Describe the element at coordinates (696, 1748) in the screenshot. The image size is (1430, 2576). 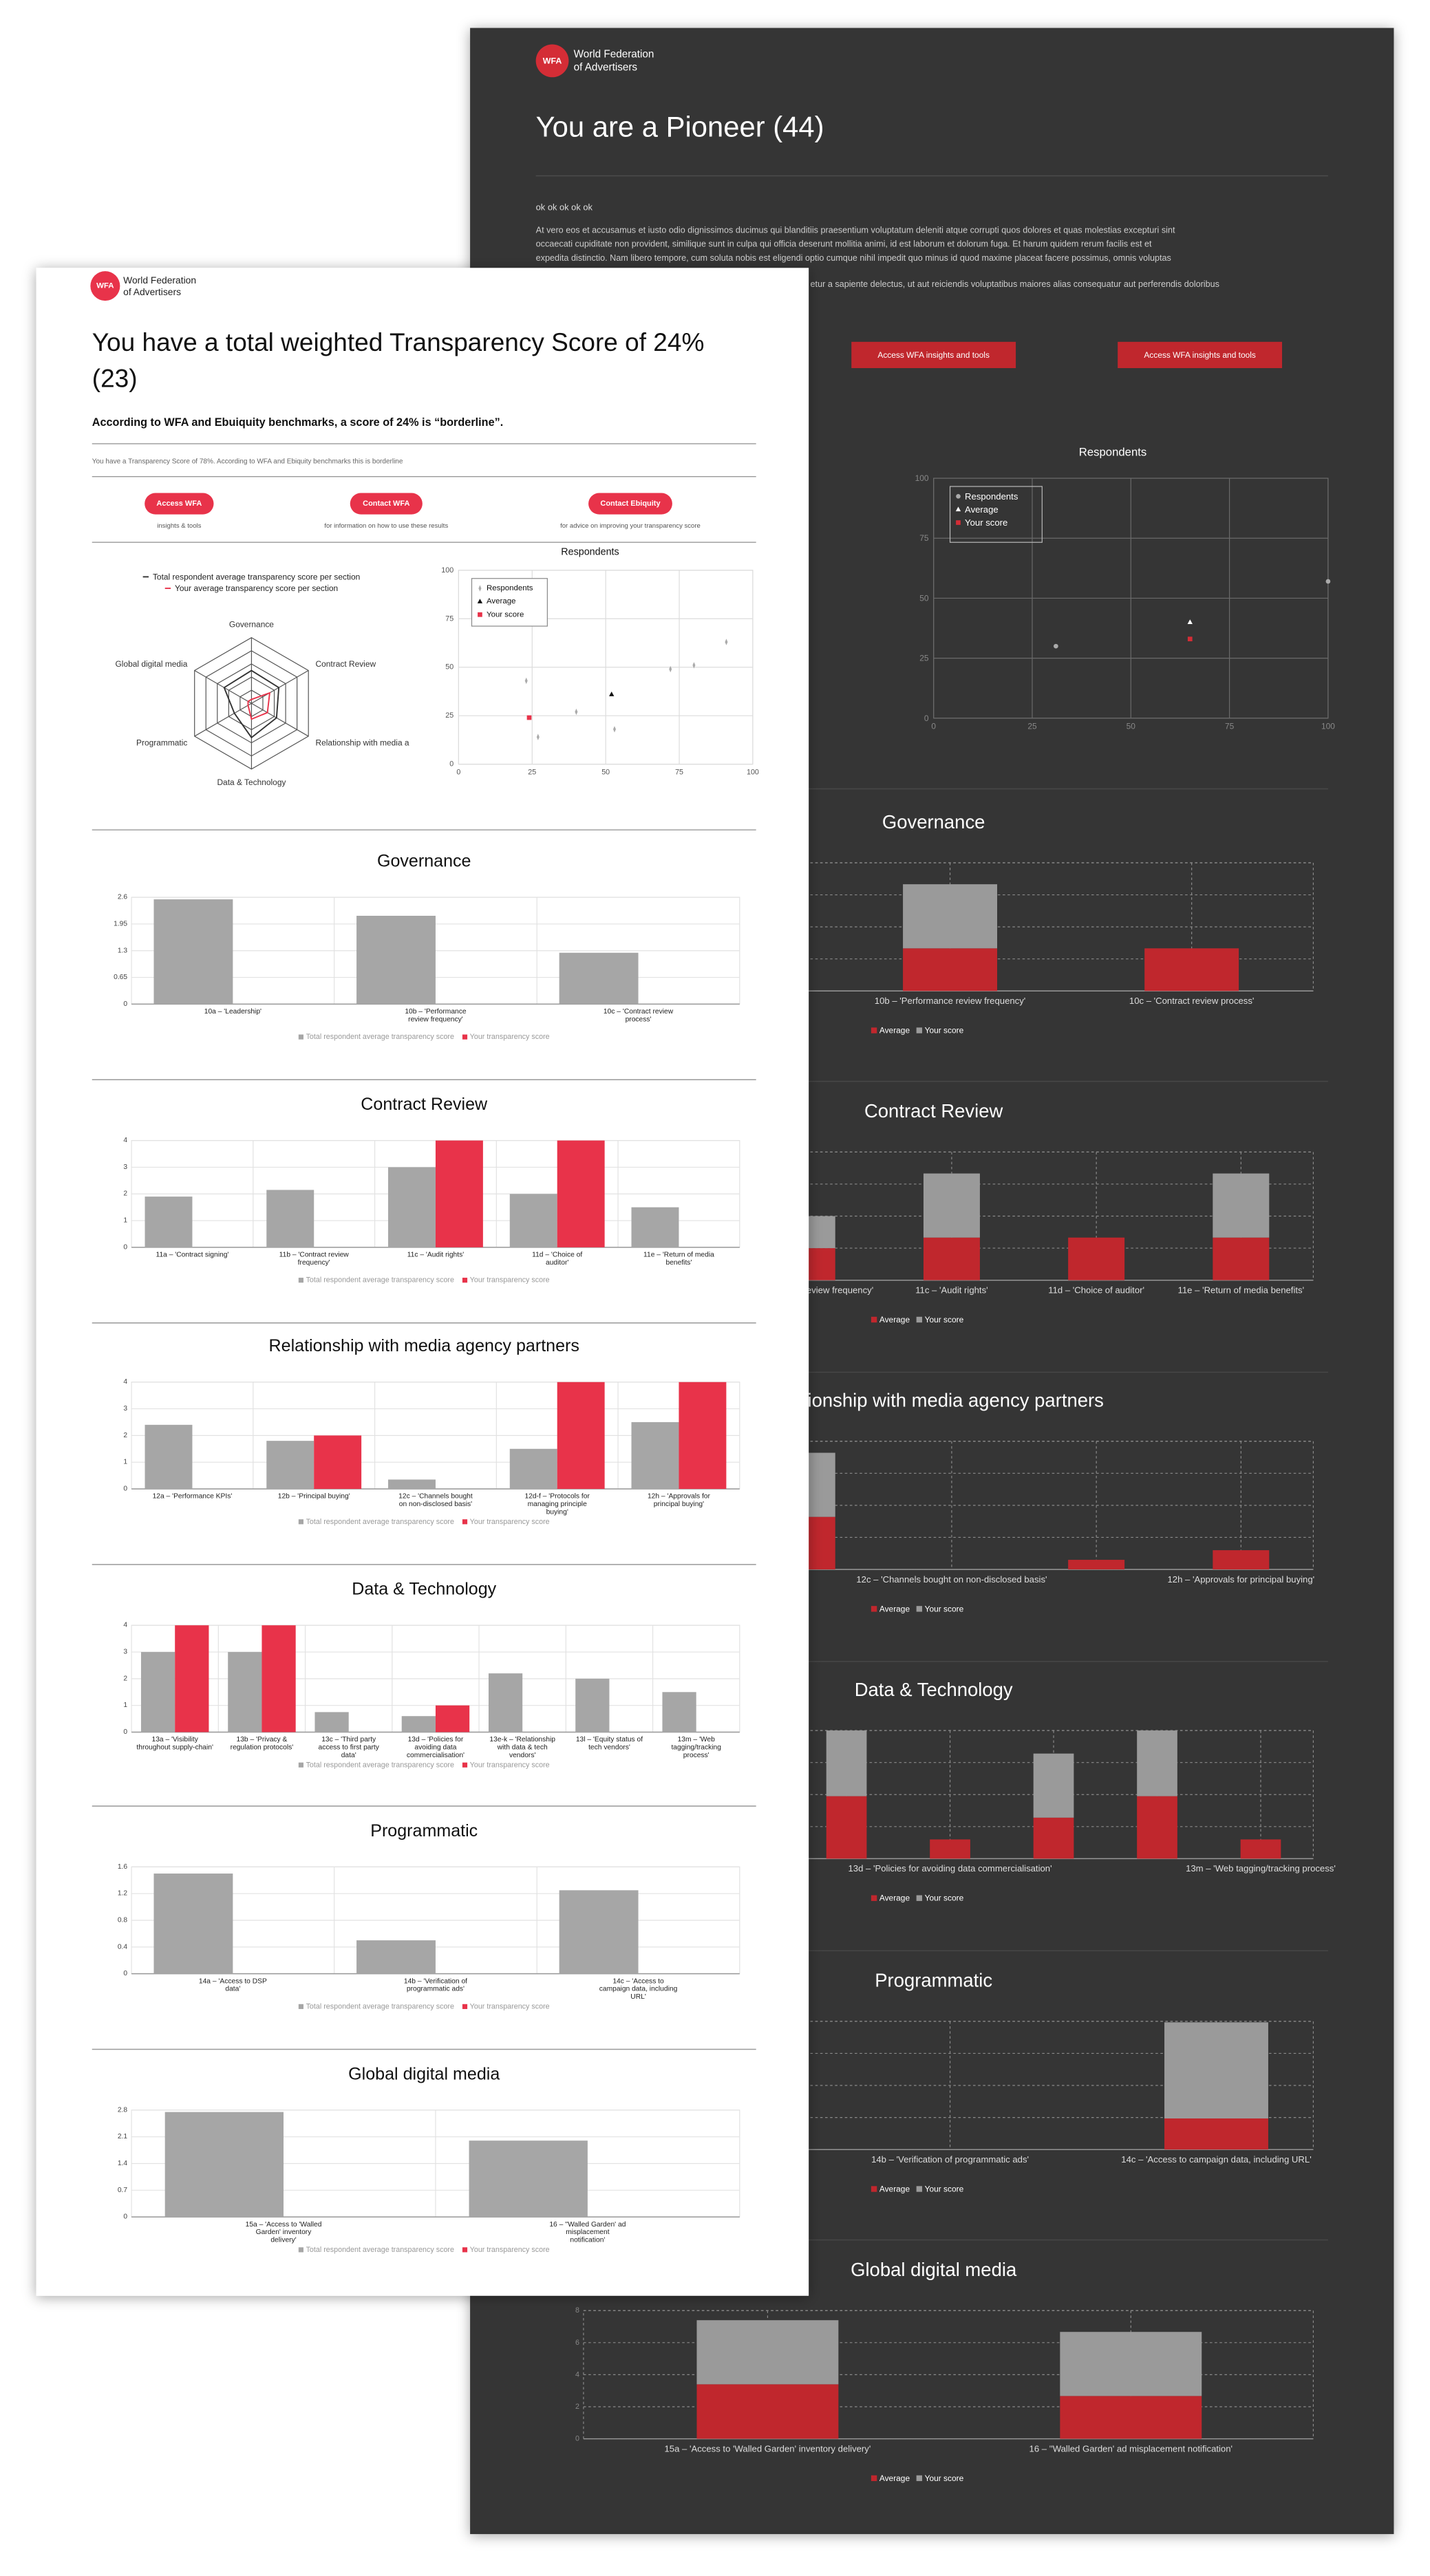
I see `x-tick-label: 13m – 'Web tagging/tracking process'` at that location.